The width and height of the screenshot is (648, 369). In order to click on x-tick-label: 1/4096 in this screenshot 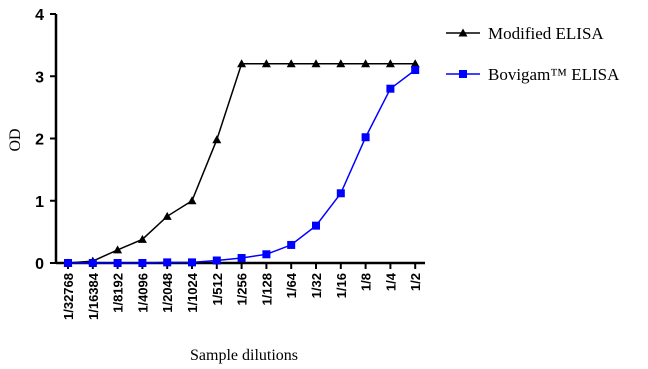, I will do `click(142, 293)`.